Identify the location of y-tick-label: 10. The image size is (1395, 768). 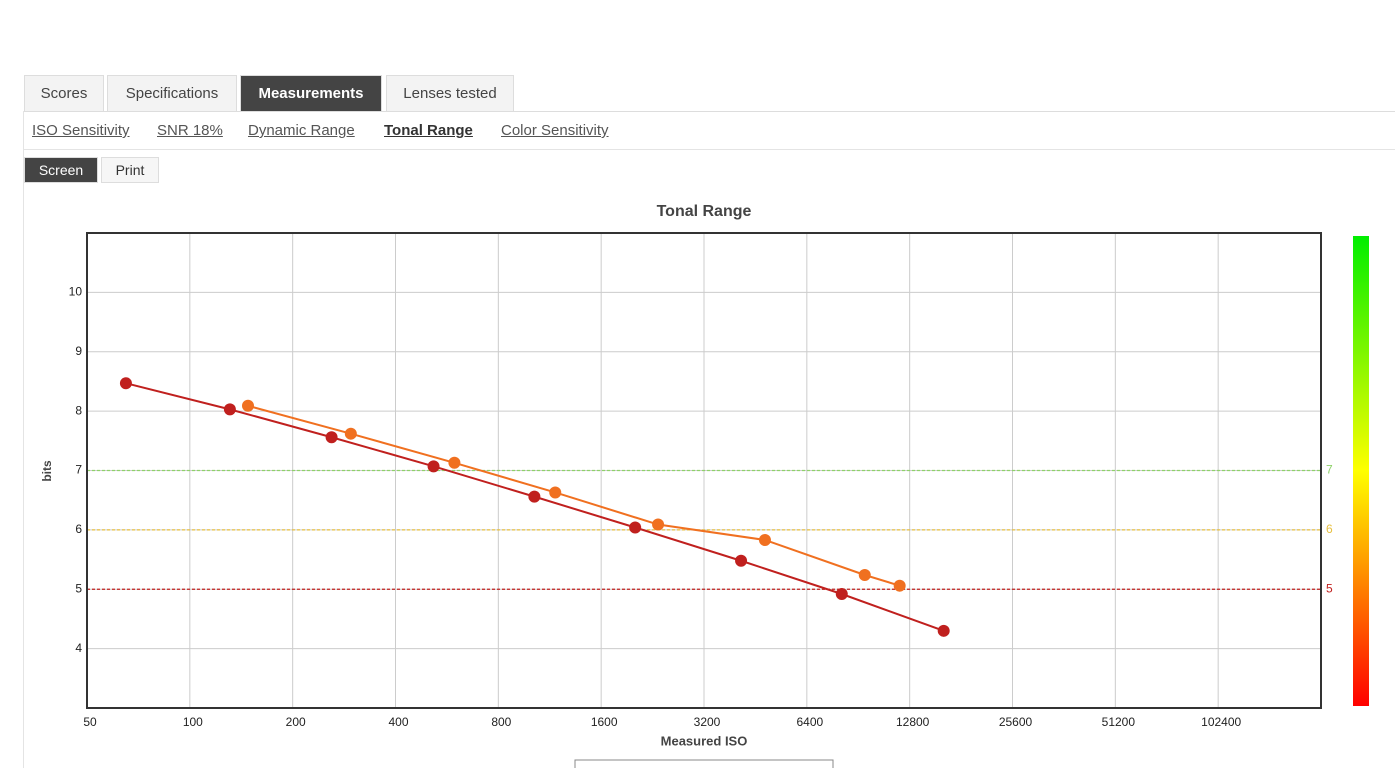
(76, 292).